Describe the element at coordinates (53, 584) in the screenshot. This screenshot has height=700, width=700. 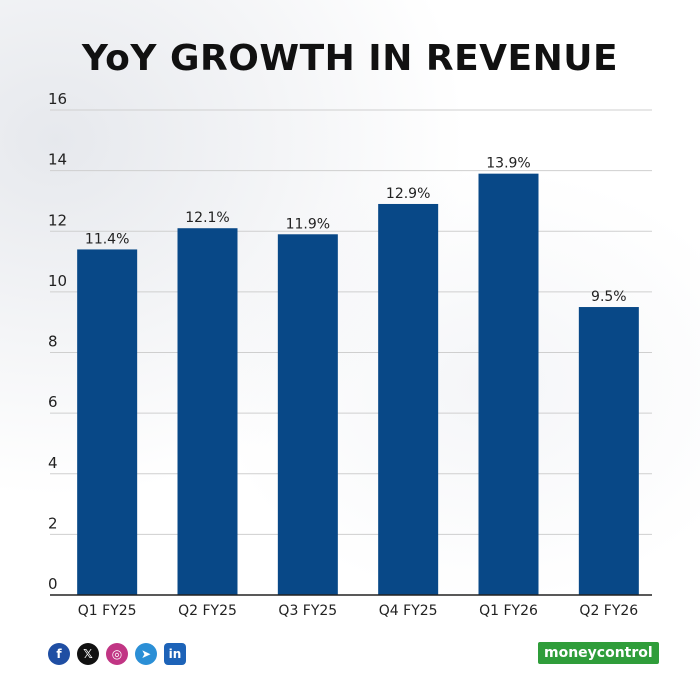
I see `y-tick-label: 0` at that location.